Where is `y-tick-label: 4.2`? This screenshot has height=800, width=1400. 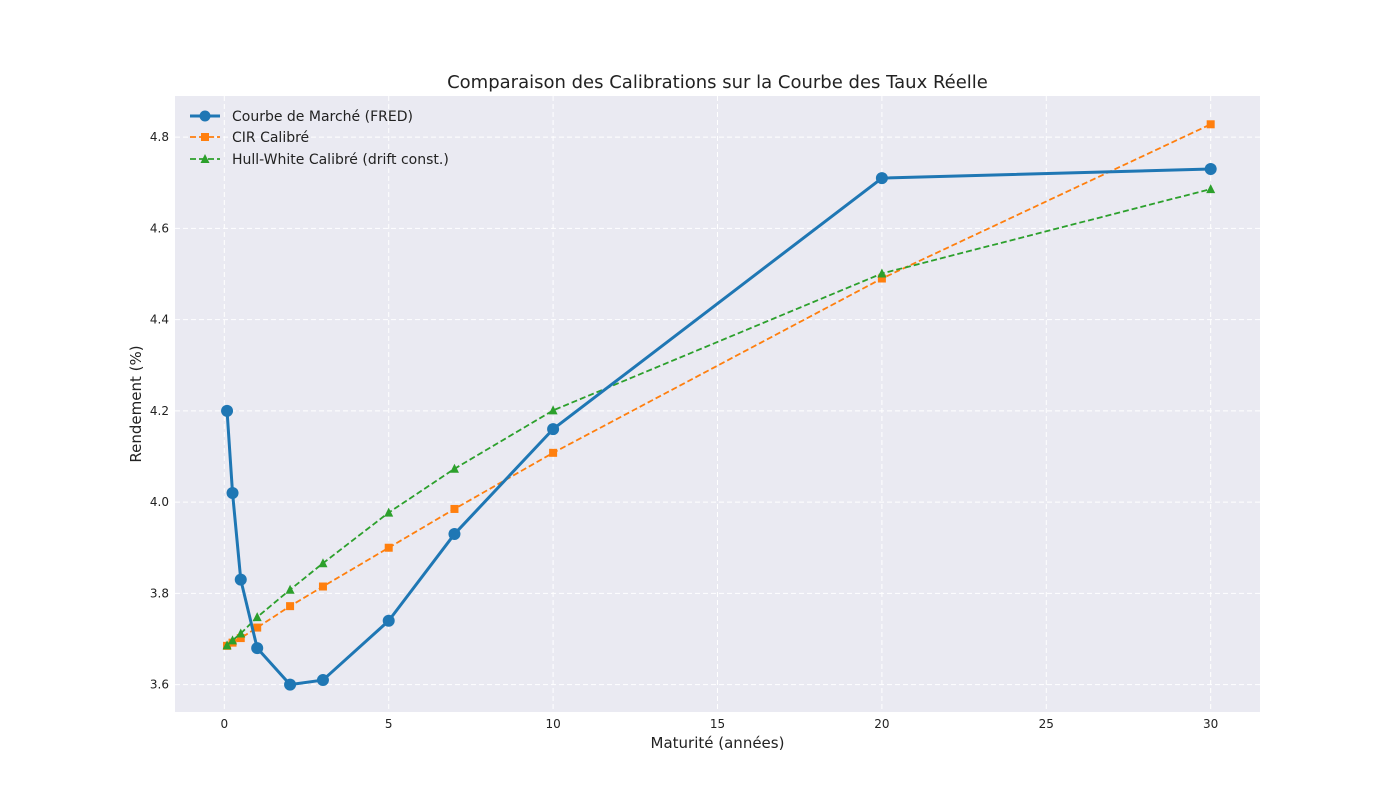 y-tick-label: 4.2 is located at coordinates (159, 411).